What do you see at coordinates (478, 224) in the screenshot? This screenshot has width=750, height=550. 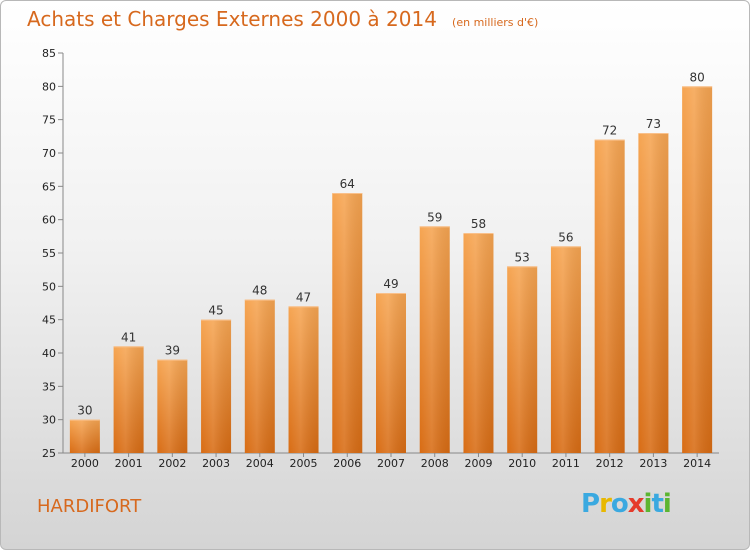 I see `data-label: 58` at bounding box center [478, 224].